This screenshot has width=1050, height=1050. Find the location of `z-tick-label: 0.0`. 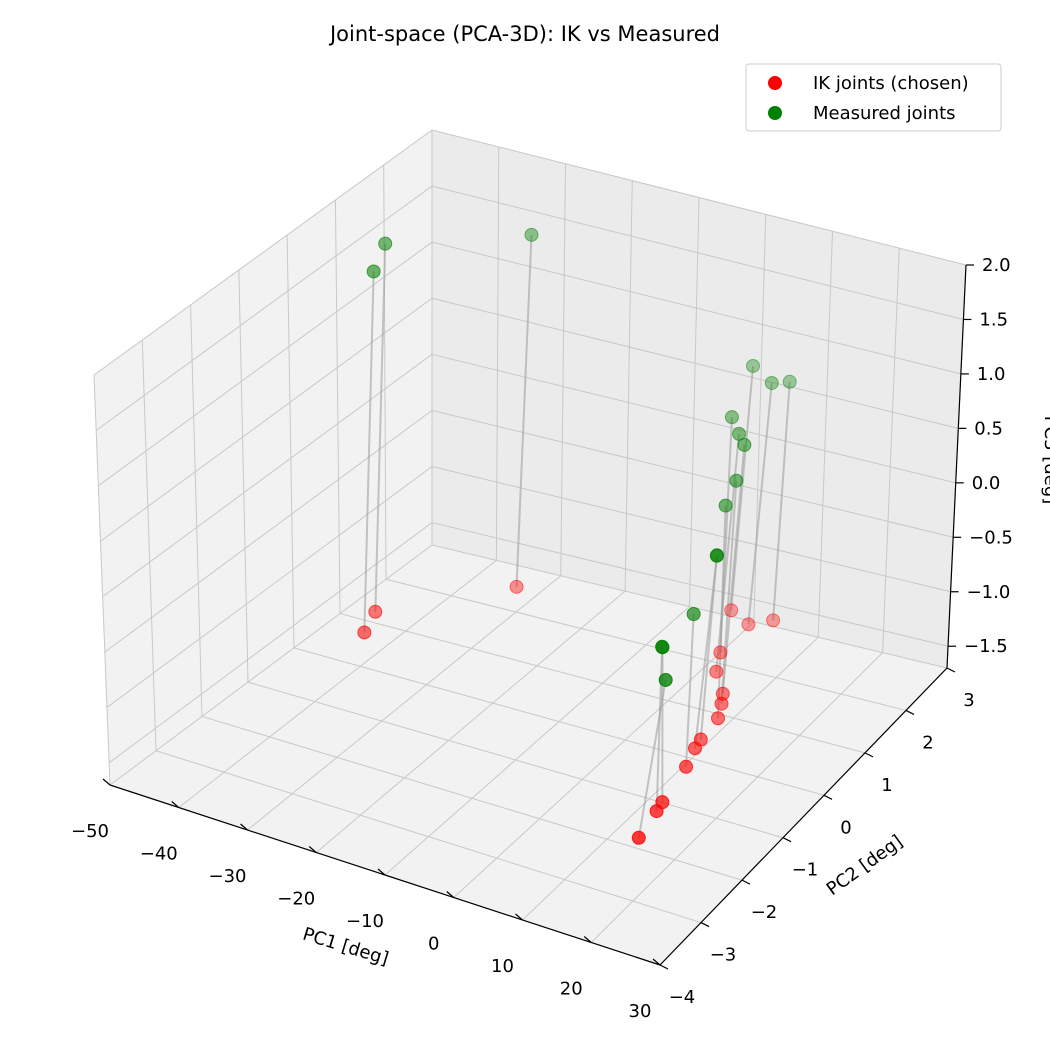

z-tick-label: 0.0 is located at coordinates (986, 483).